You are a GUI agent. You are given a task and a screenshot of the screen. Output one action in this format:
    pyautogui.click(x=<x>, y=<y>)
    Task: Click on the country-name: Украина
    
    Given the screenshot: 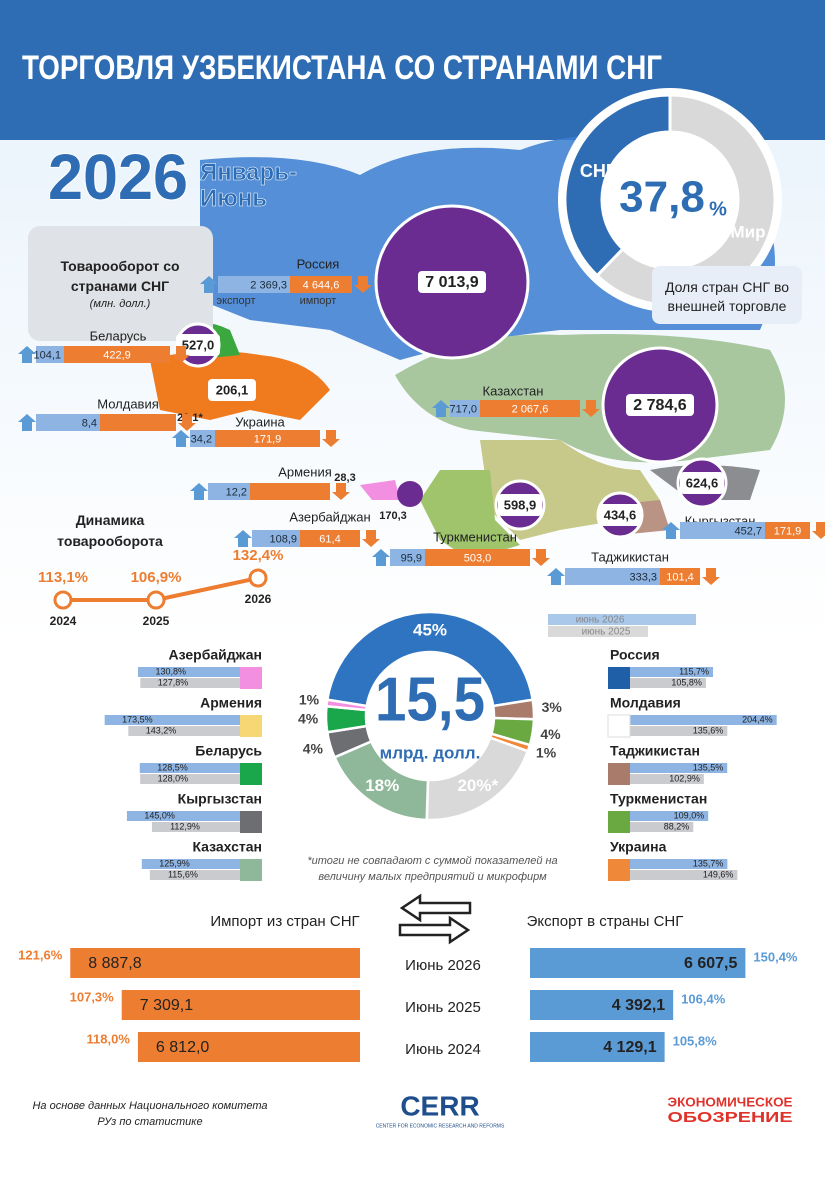 What is the action you would take?
    pyautogui.click(x=260, y=421)
    